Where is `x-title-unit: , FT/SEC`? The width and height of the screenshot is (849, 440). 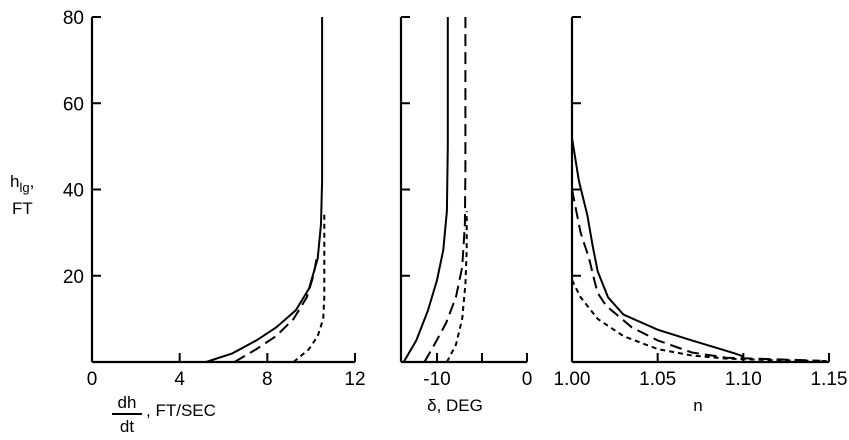
x-title-unit: , FT/SEC is located at coordinates (181, 410).